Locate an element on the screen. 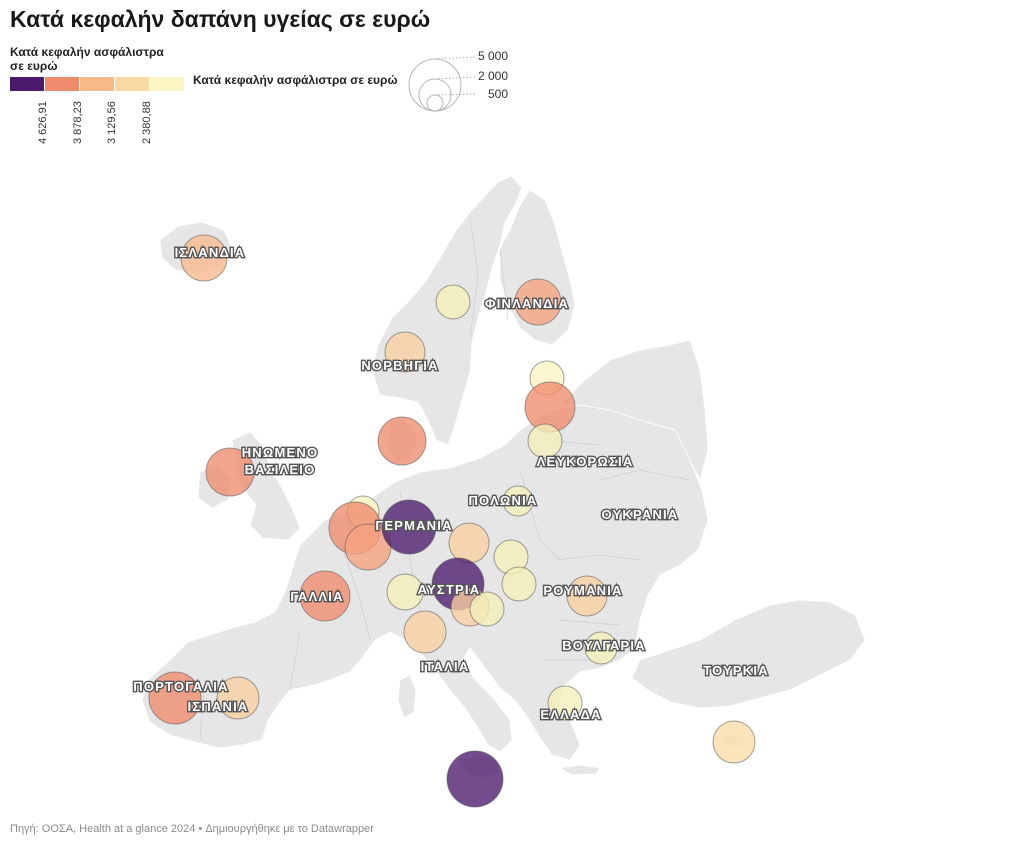  size-legend-label: 5 000 is located at coordinates (493, 56).